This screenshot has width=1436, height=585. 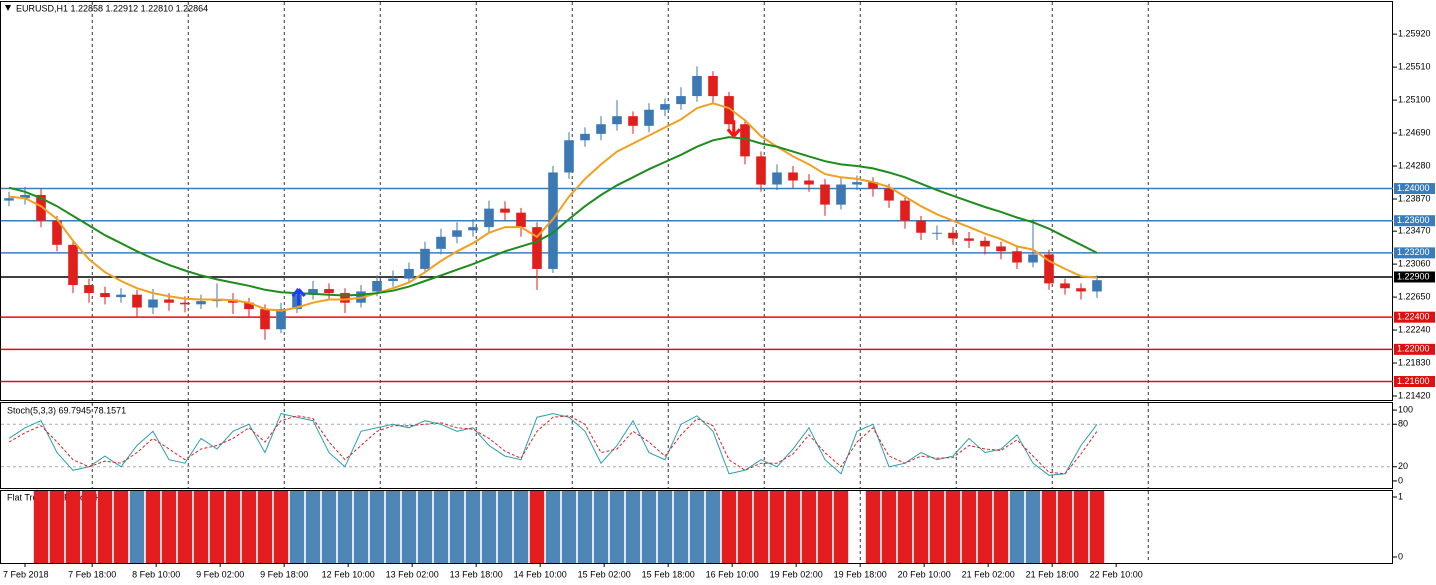 What do you see at coordinates (1052, 574) in the screenshot?
I see `x-tick-label: 21 Feb 18:00` at bounding box center [1052, 574].